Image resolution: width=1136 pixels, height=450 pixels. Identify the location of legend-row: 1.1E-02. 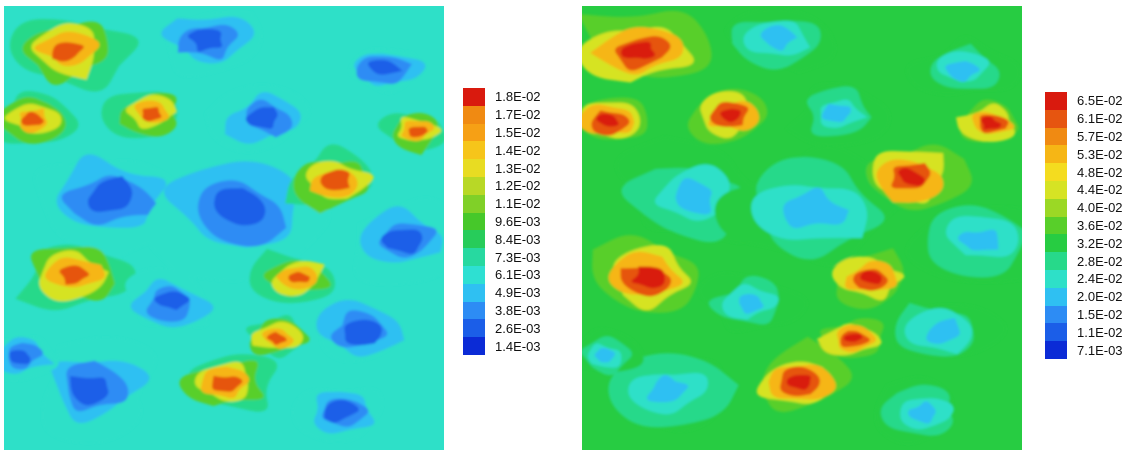
(1084, 332).